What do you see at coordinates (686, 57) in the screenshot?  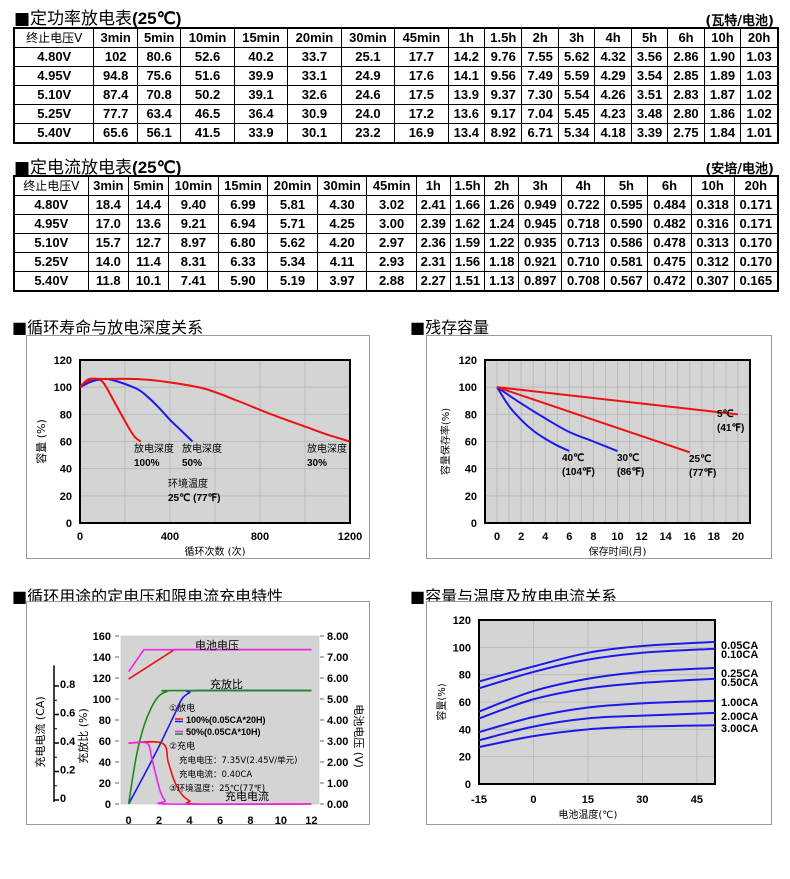 I see `value-cell: 2.86` at bounding box center [686, 57].